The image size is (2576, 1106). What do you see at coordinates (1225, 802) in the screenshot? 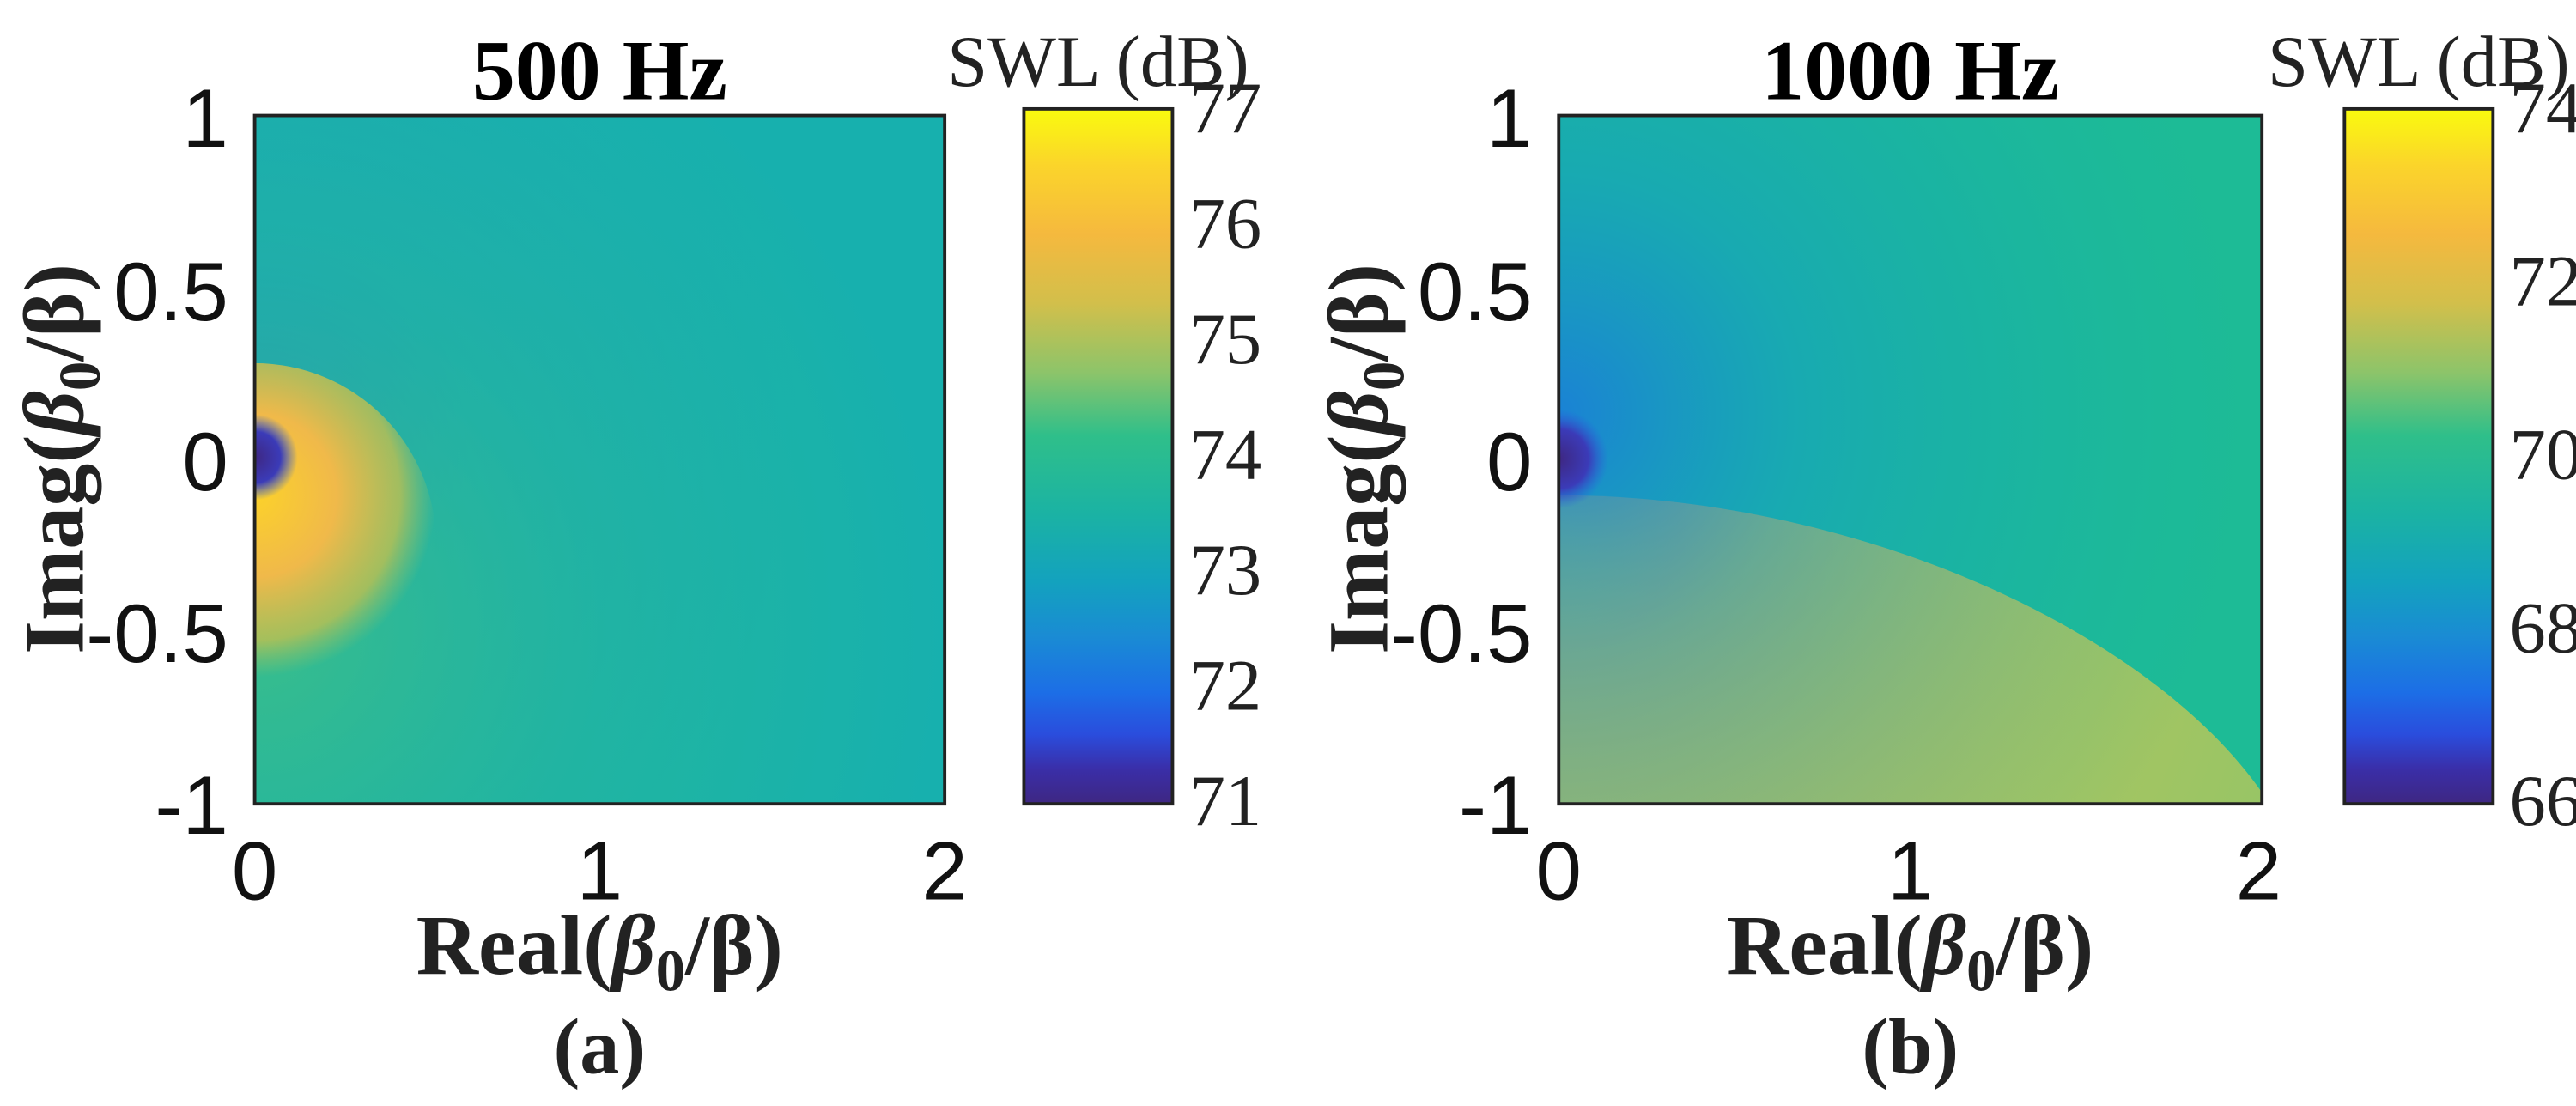
I see `colorbar-tick: 71` at bounding box center [1225, 802].